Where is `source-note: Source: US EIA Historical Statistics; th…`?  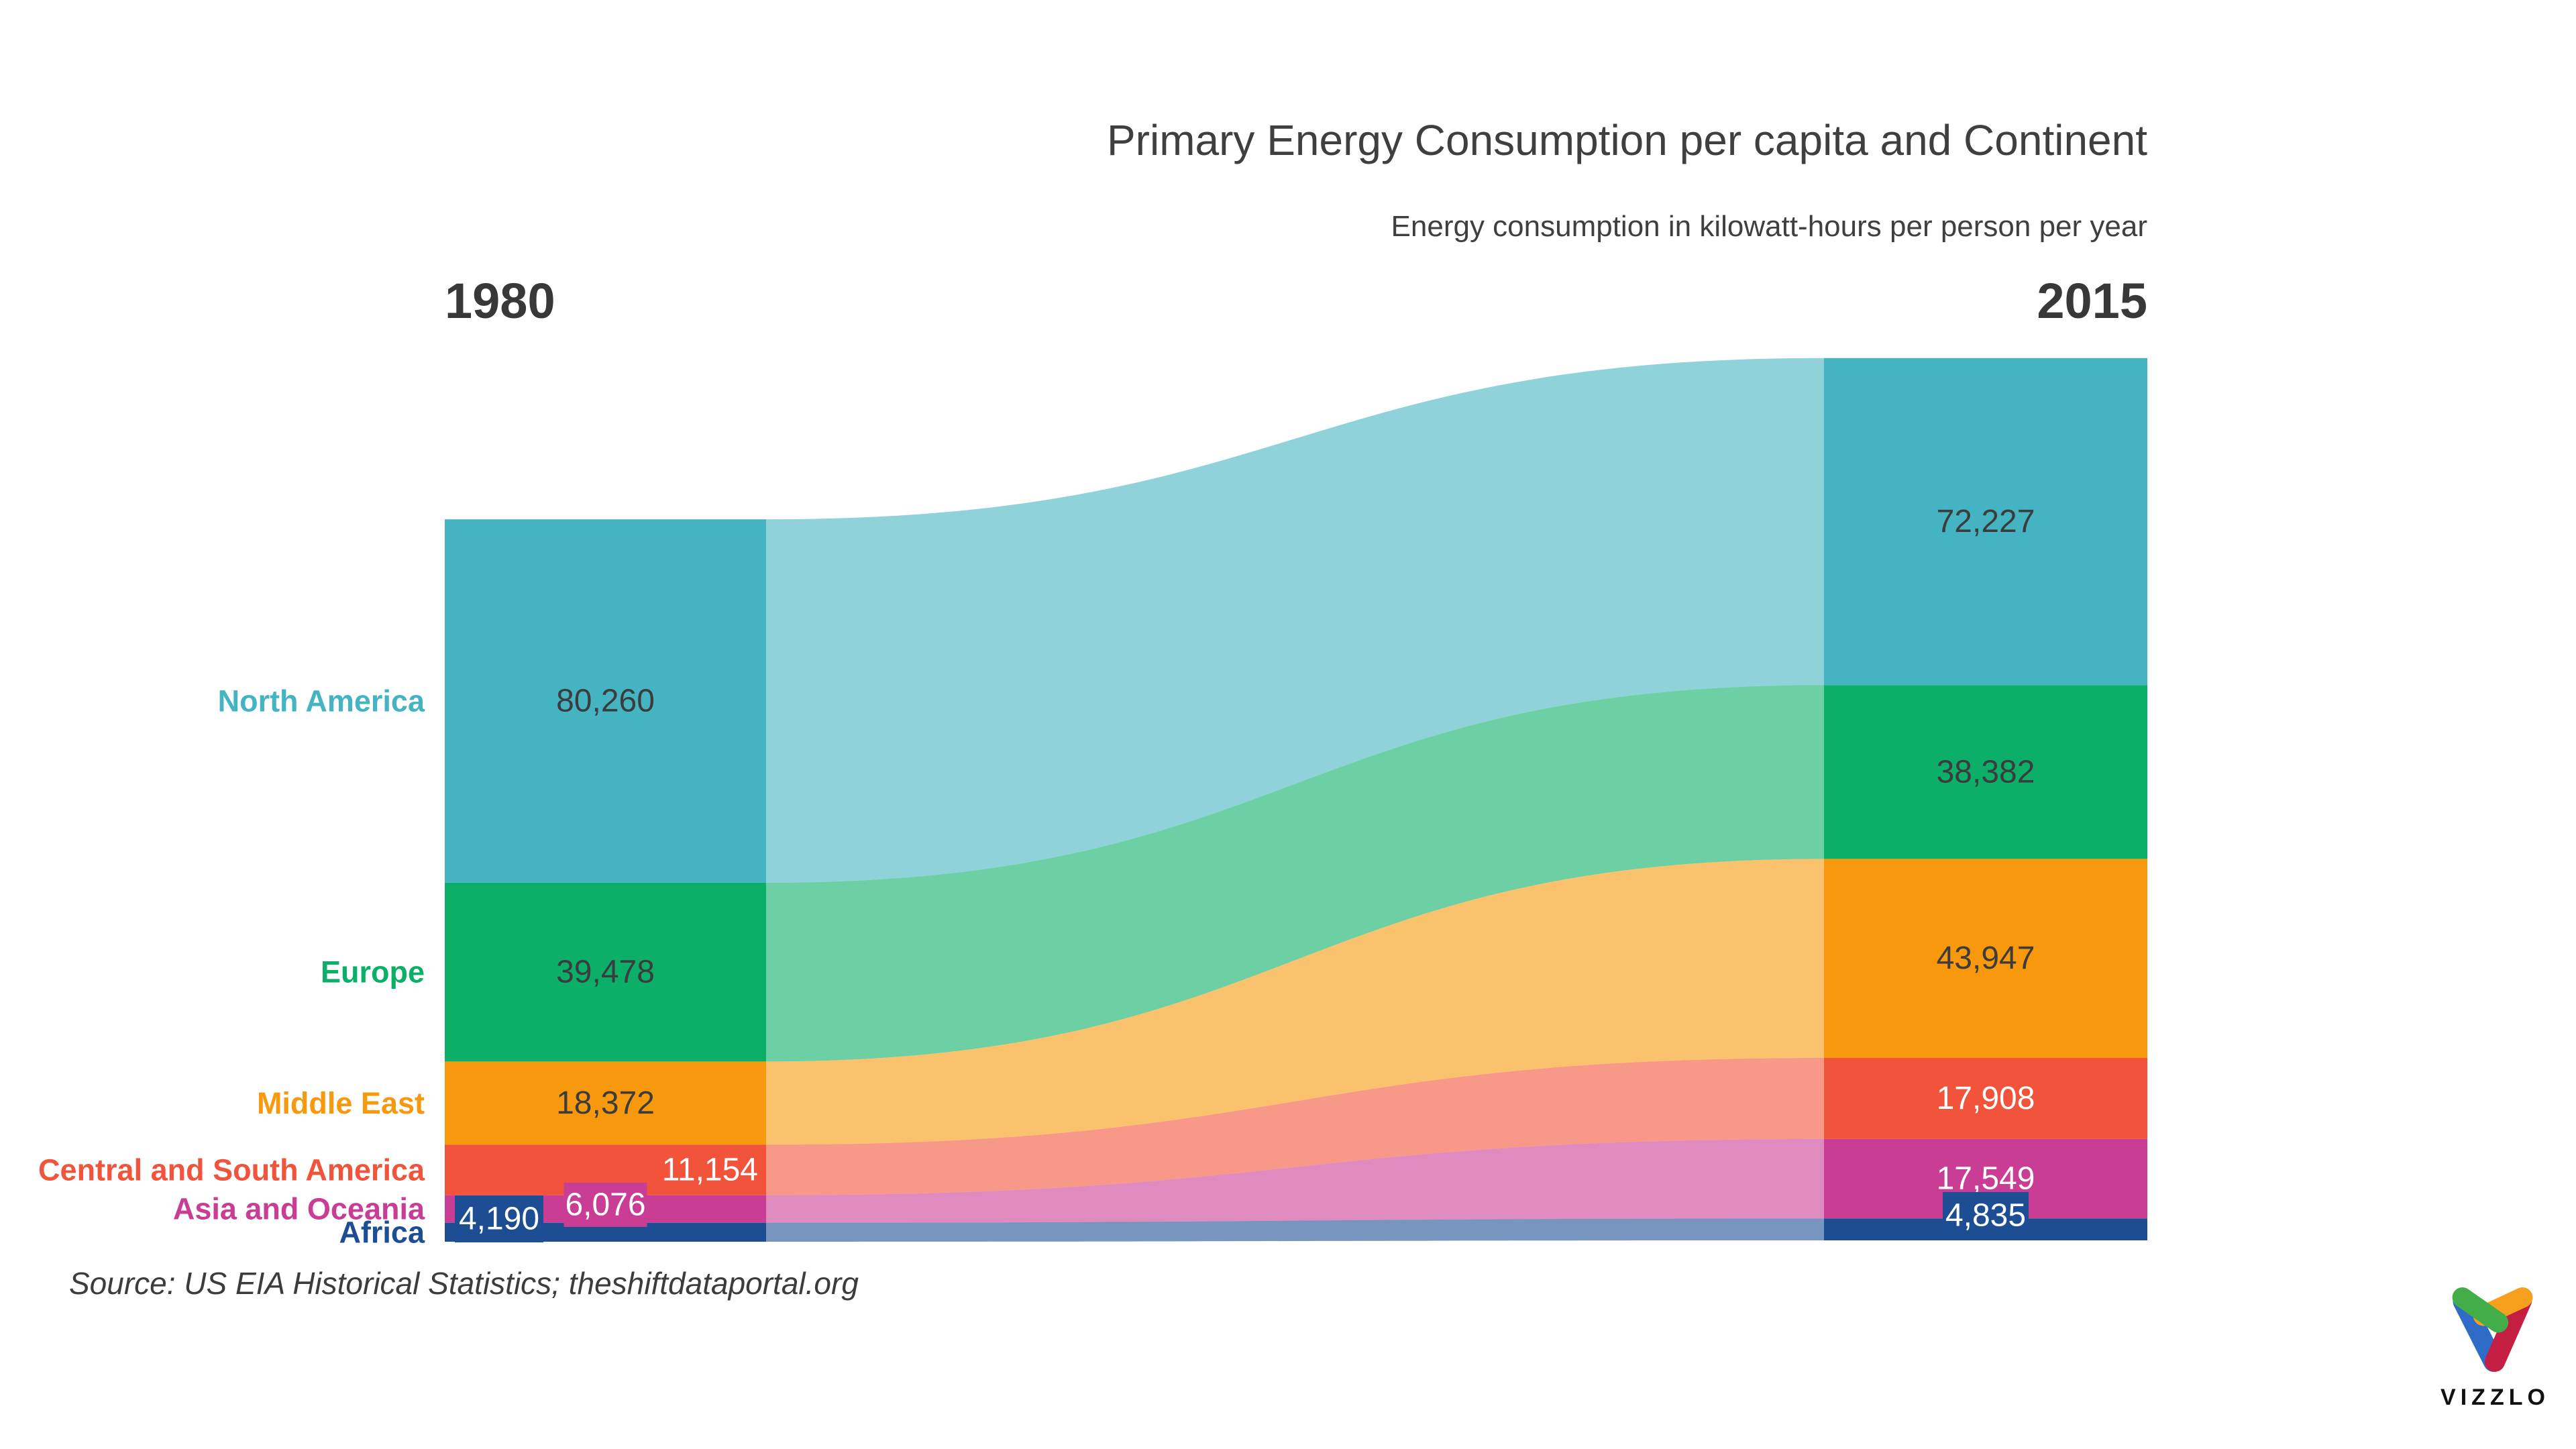
source-note: Source: US EIA Historical Statistics; th… is located at coordinates (464, 1283).